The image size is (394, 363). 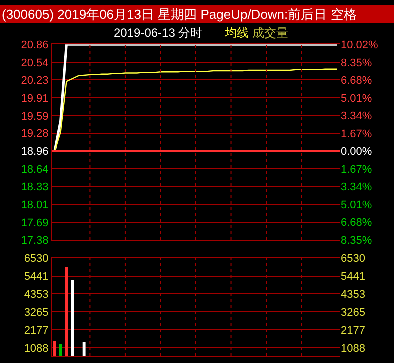 I want to click on y-tick-label: 2177, so click(x=36, y=330).